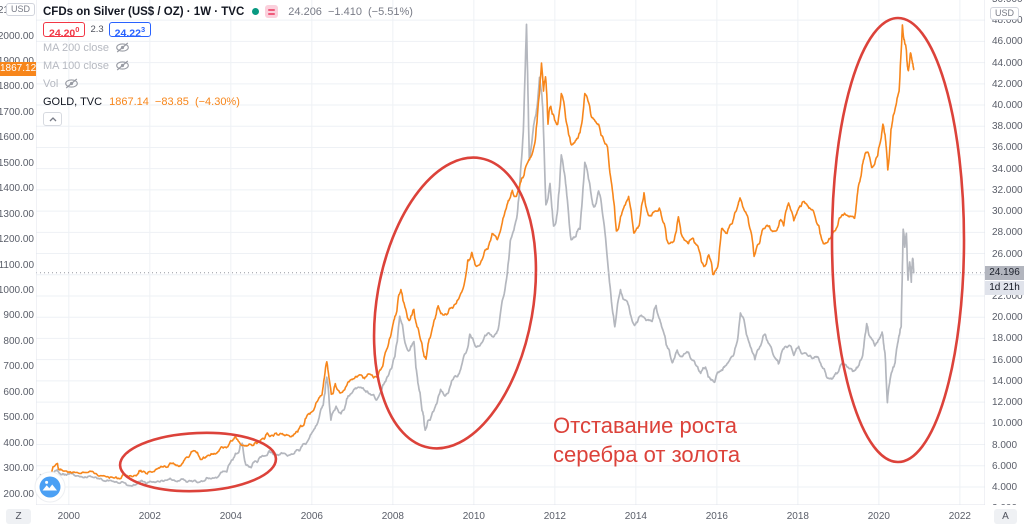 The height and width of the screenshot is (528, 1024). I want to click on symbol-quote: 24.206 −1.410 (−5.51%), so click(352, 12).